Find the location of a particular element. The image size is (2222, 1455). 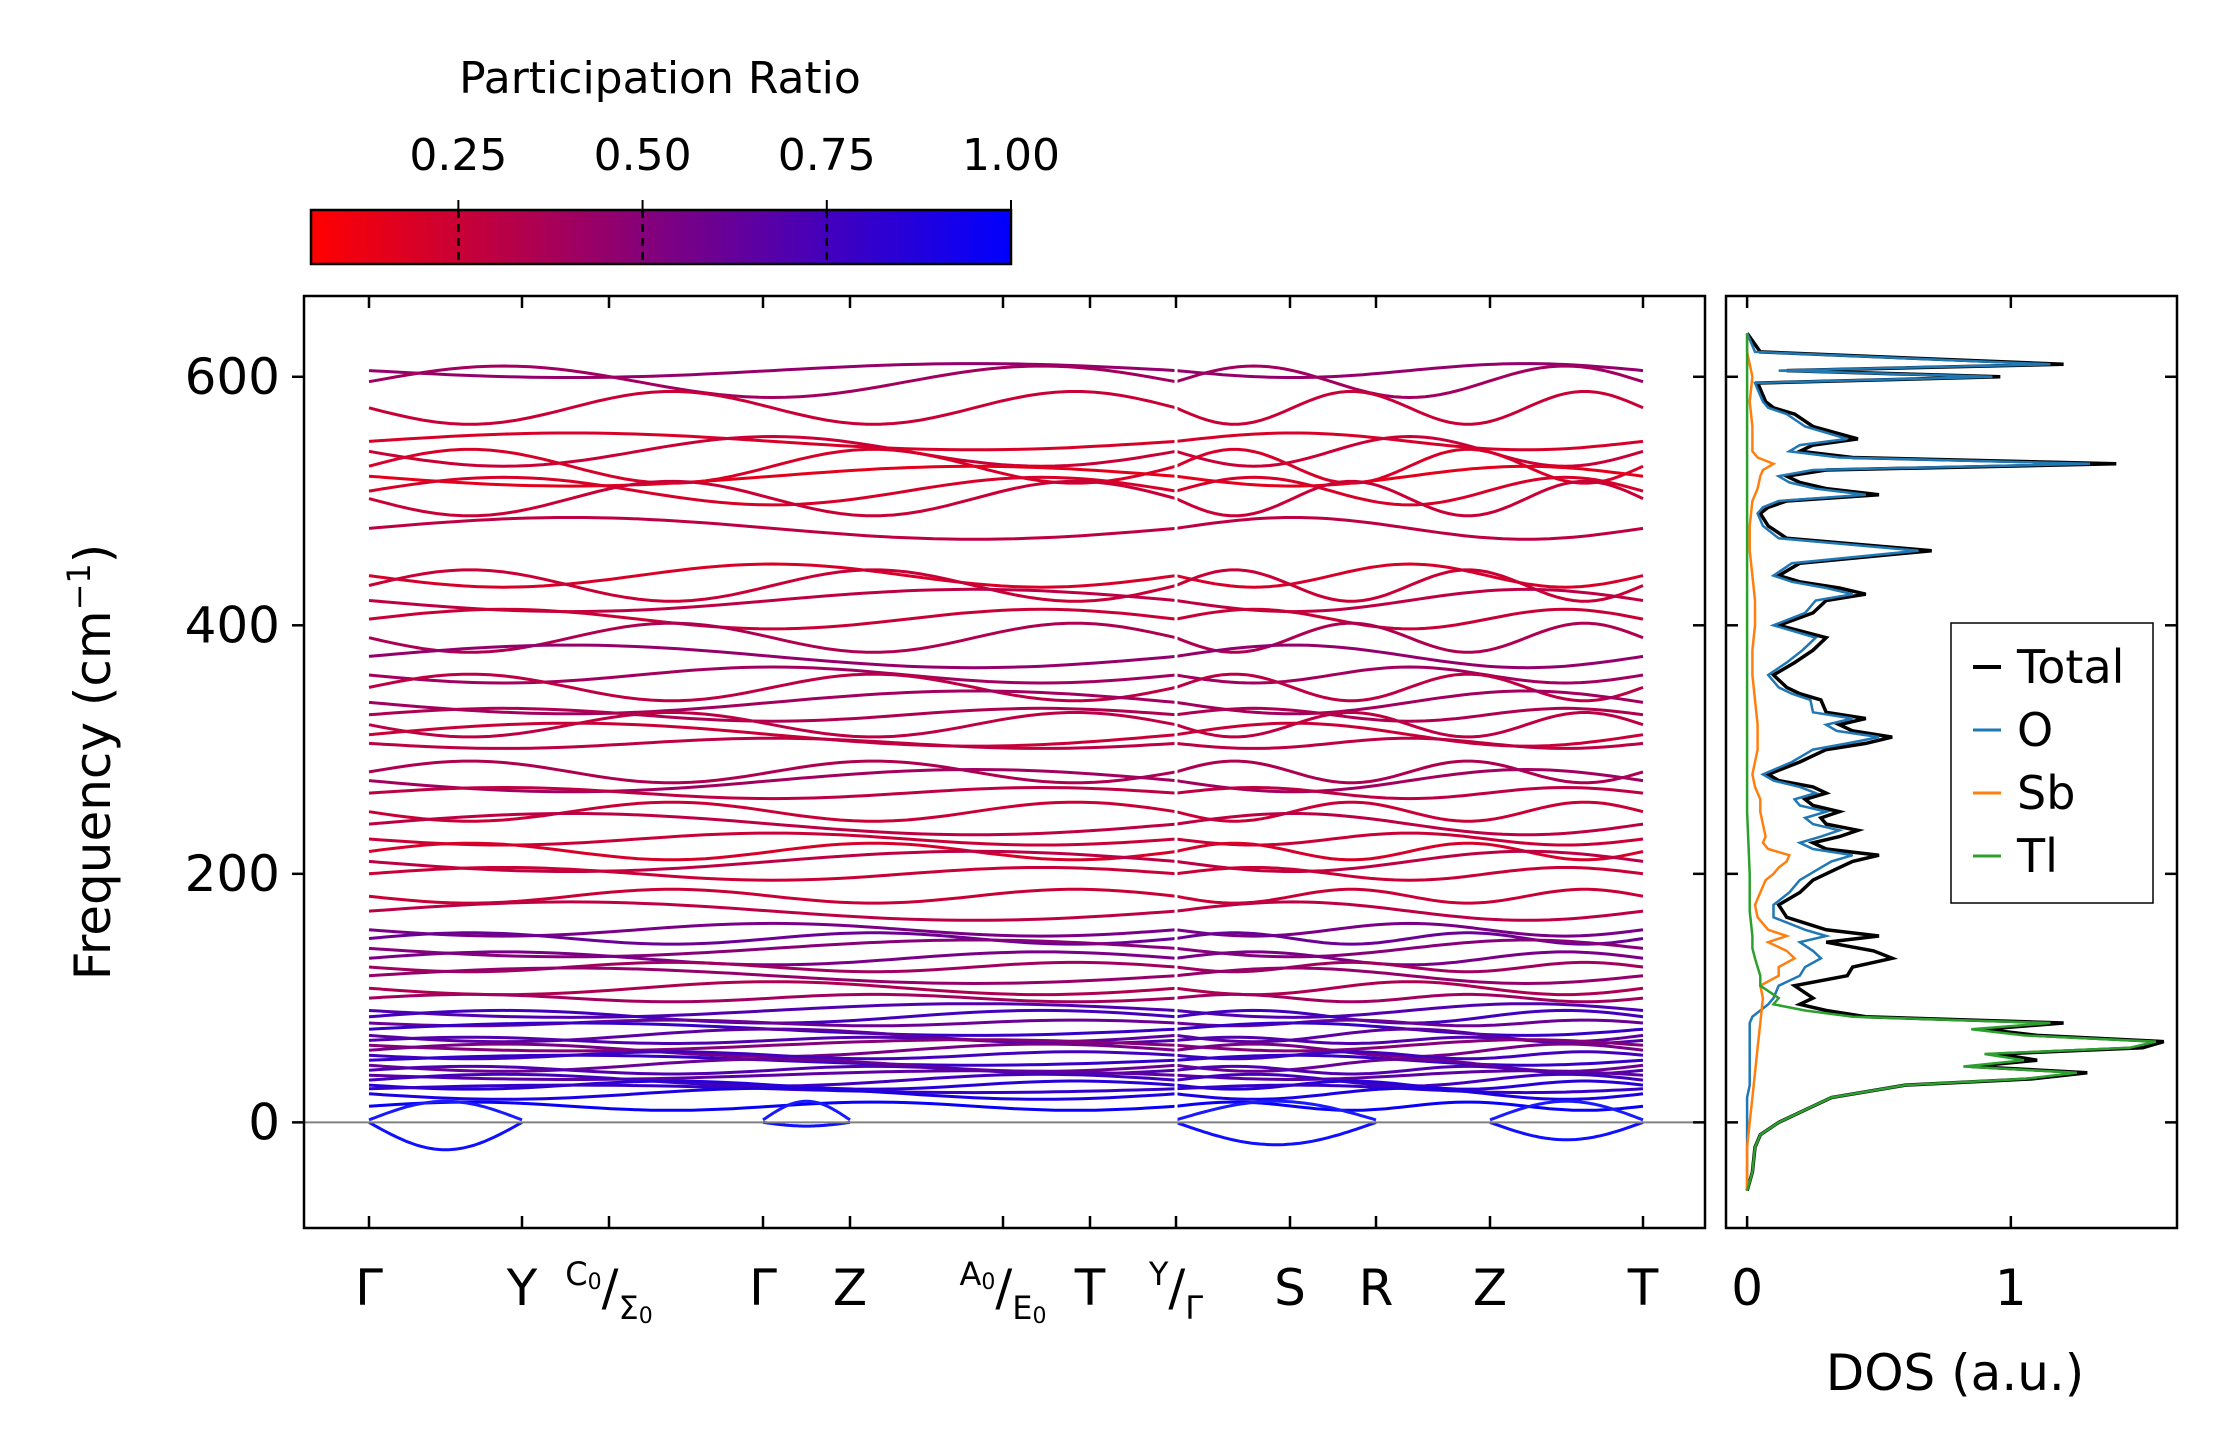

dos-legend: Total O Sb Tl is located at coordinates (2052, 763).